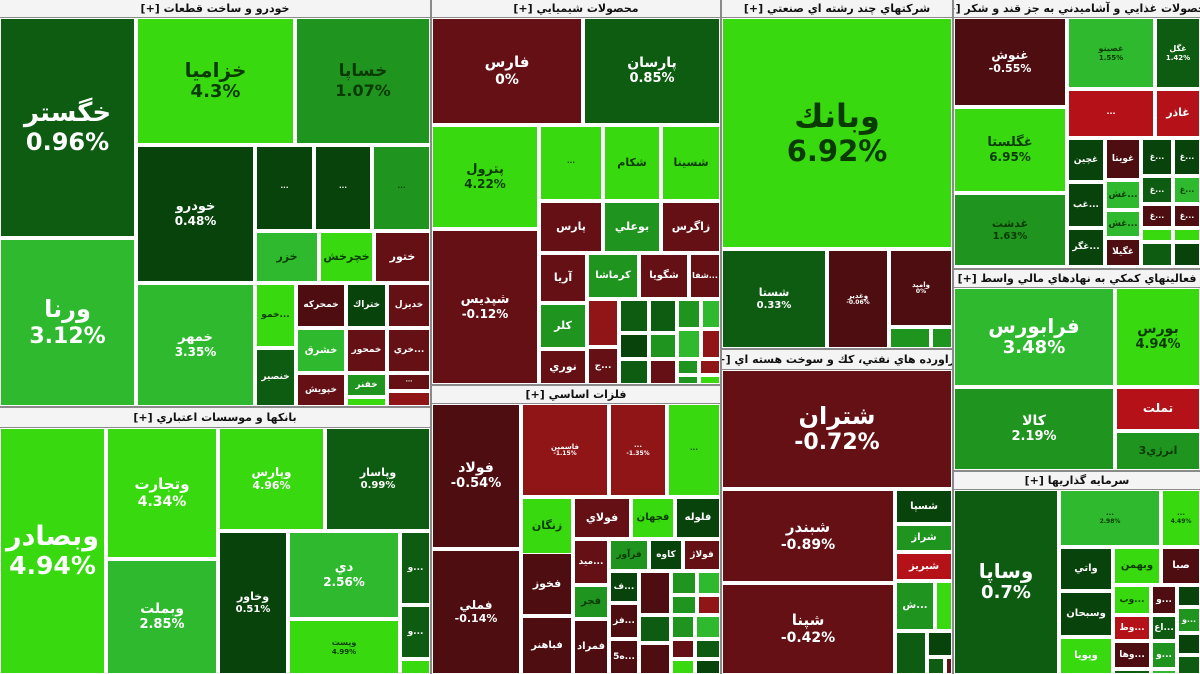 This screenshot has height=674, width=1200. Describe the element at coordinates (629, 555) in the screenshot. I see `treemap-cell: فرآور` at that location.